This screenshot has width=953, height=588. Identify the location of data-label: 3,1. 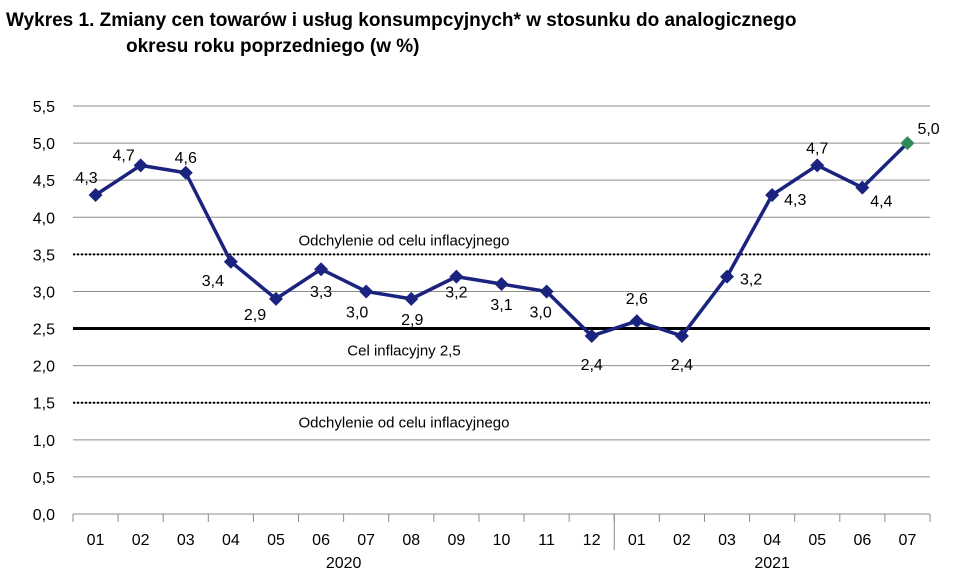
(501, 305).